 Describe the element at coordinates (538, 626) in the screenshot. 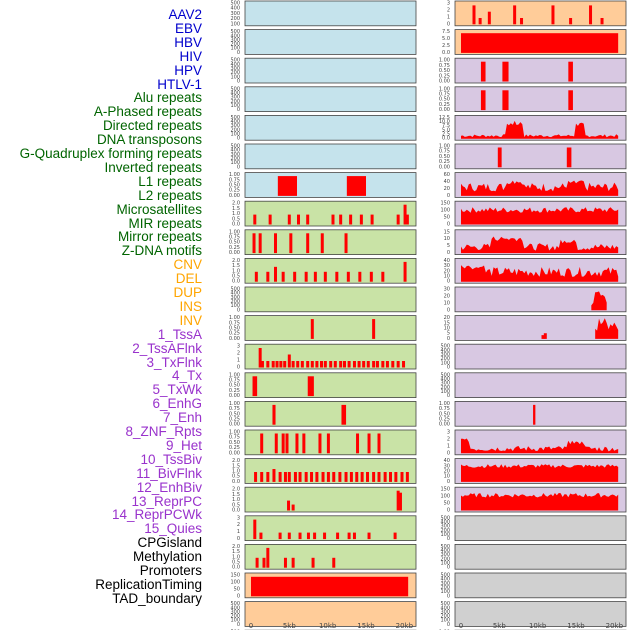

I see `x-tick-label: 10kb` at that location.